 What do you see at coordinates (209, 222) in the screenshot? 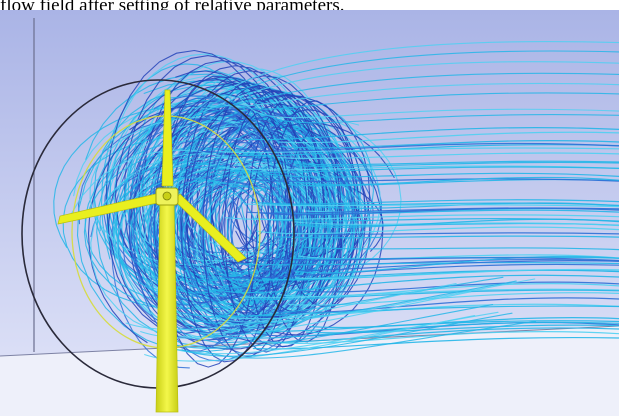
I see `streamline-swirl` at bounding box center [209, 222].